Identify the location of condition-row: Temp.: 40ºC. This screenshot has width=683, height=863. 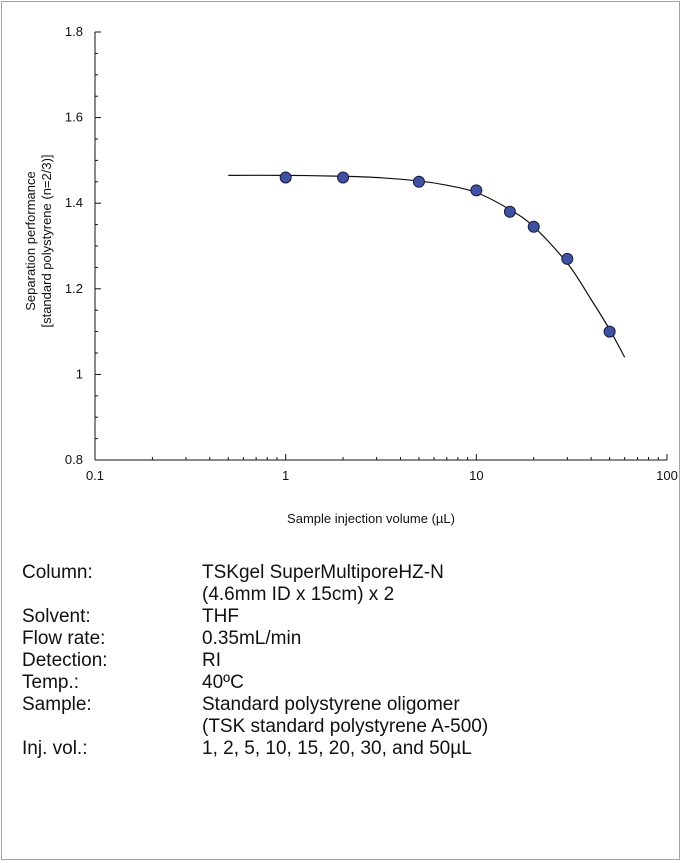
(342, 683).